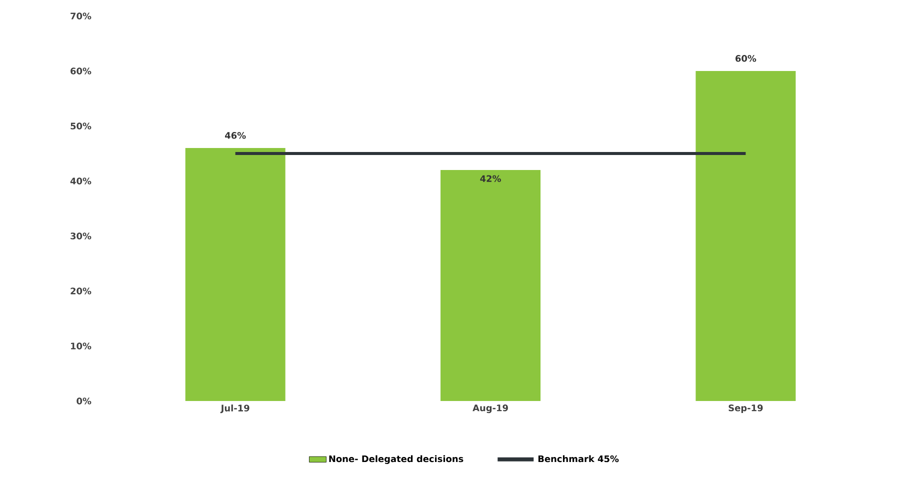 The height and width of the screenshot is (481, 904). Describe the element at coordinates (81, 126) in the screenshot. I see `y-tick-label: 50%` at that location.